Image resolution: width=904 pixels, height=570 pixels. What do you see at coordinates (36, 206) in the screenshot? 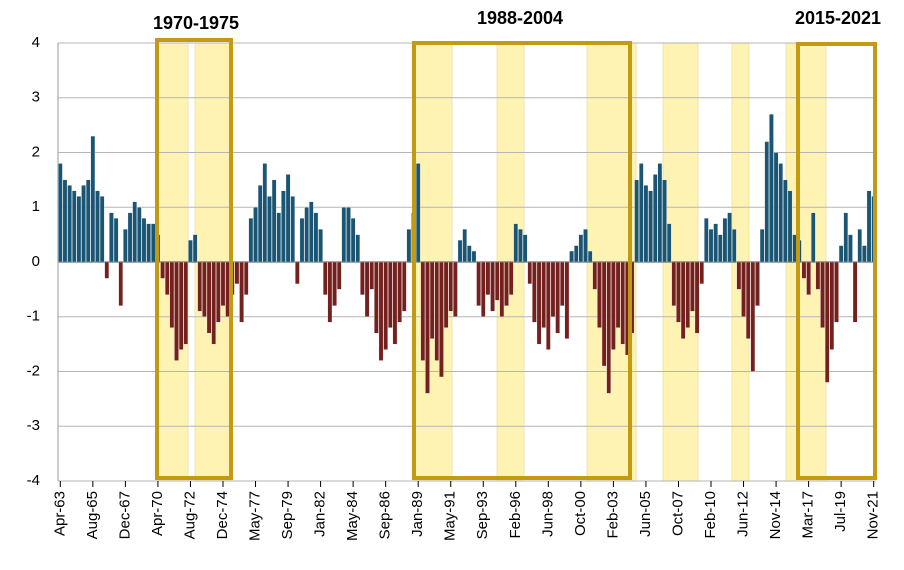
I see `y-tick-label: 1` at bounding box center [36, 206].